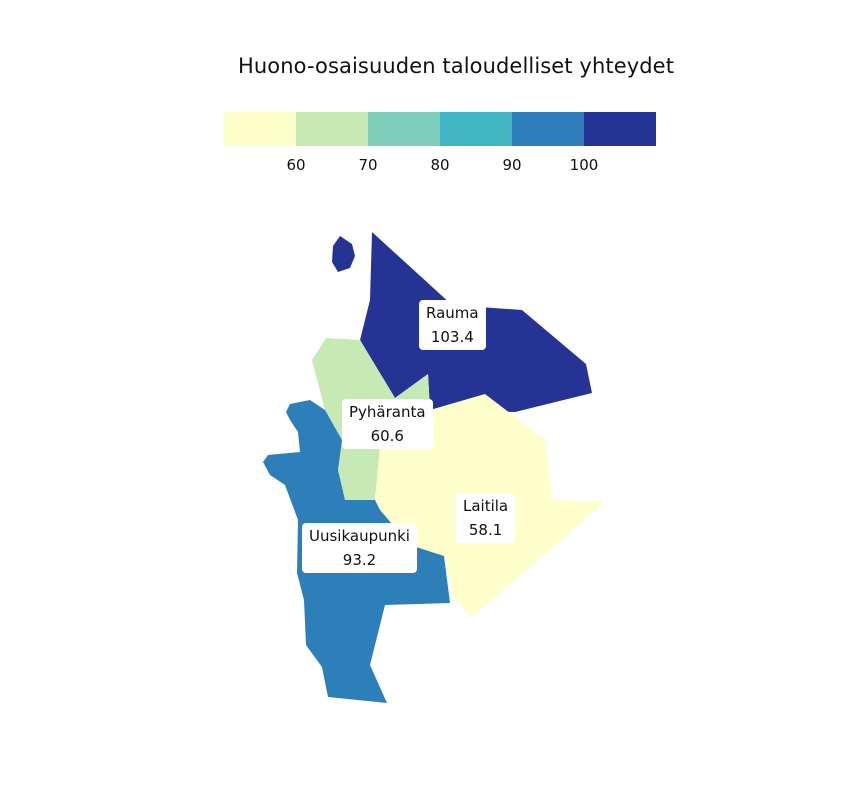 This screenshot has width=864, height=792. I want to click on legend-tick-label: 90, so click(511, 165).